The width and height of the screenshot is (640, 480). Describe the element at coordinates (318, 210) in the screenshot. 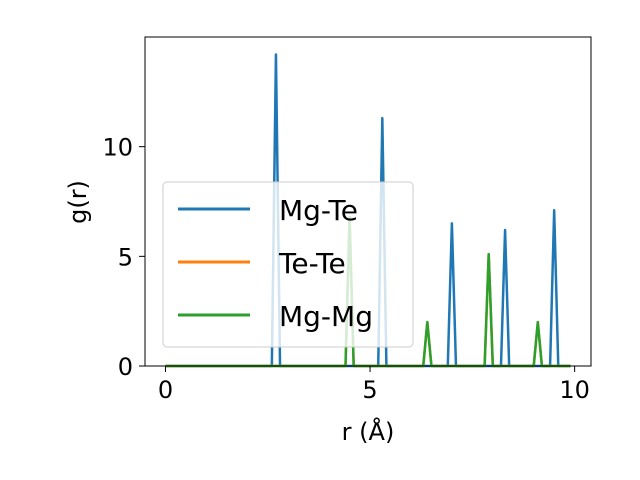

I see `legend-label-mg-te: Mg-Te` at that location.